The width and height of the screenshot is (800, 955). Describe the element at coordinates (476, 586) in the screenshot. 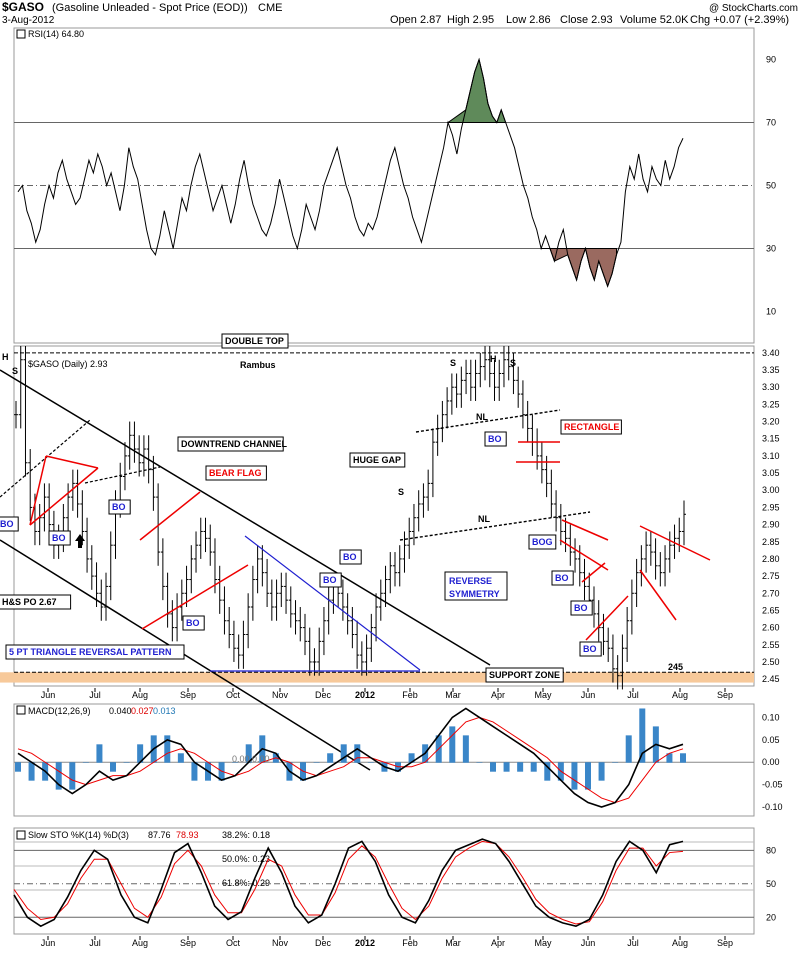

I see `reverse-symmetry-box` at that location.